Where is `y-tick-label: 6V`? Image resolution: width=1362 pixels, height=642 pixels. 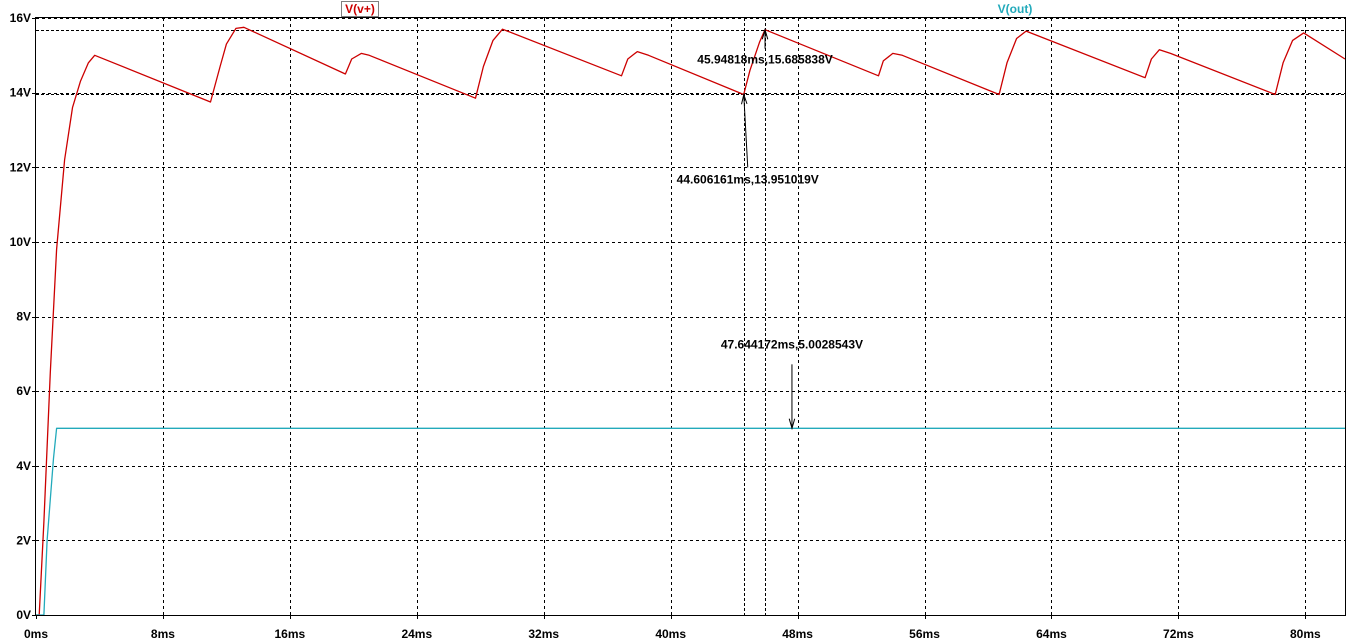 y-tick-label: 6V is located at coordinates (23, 391).